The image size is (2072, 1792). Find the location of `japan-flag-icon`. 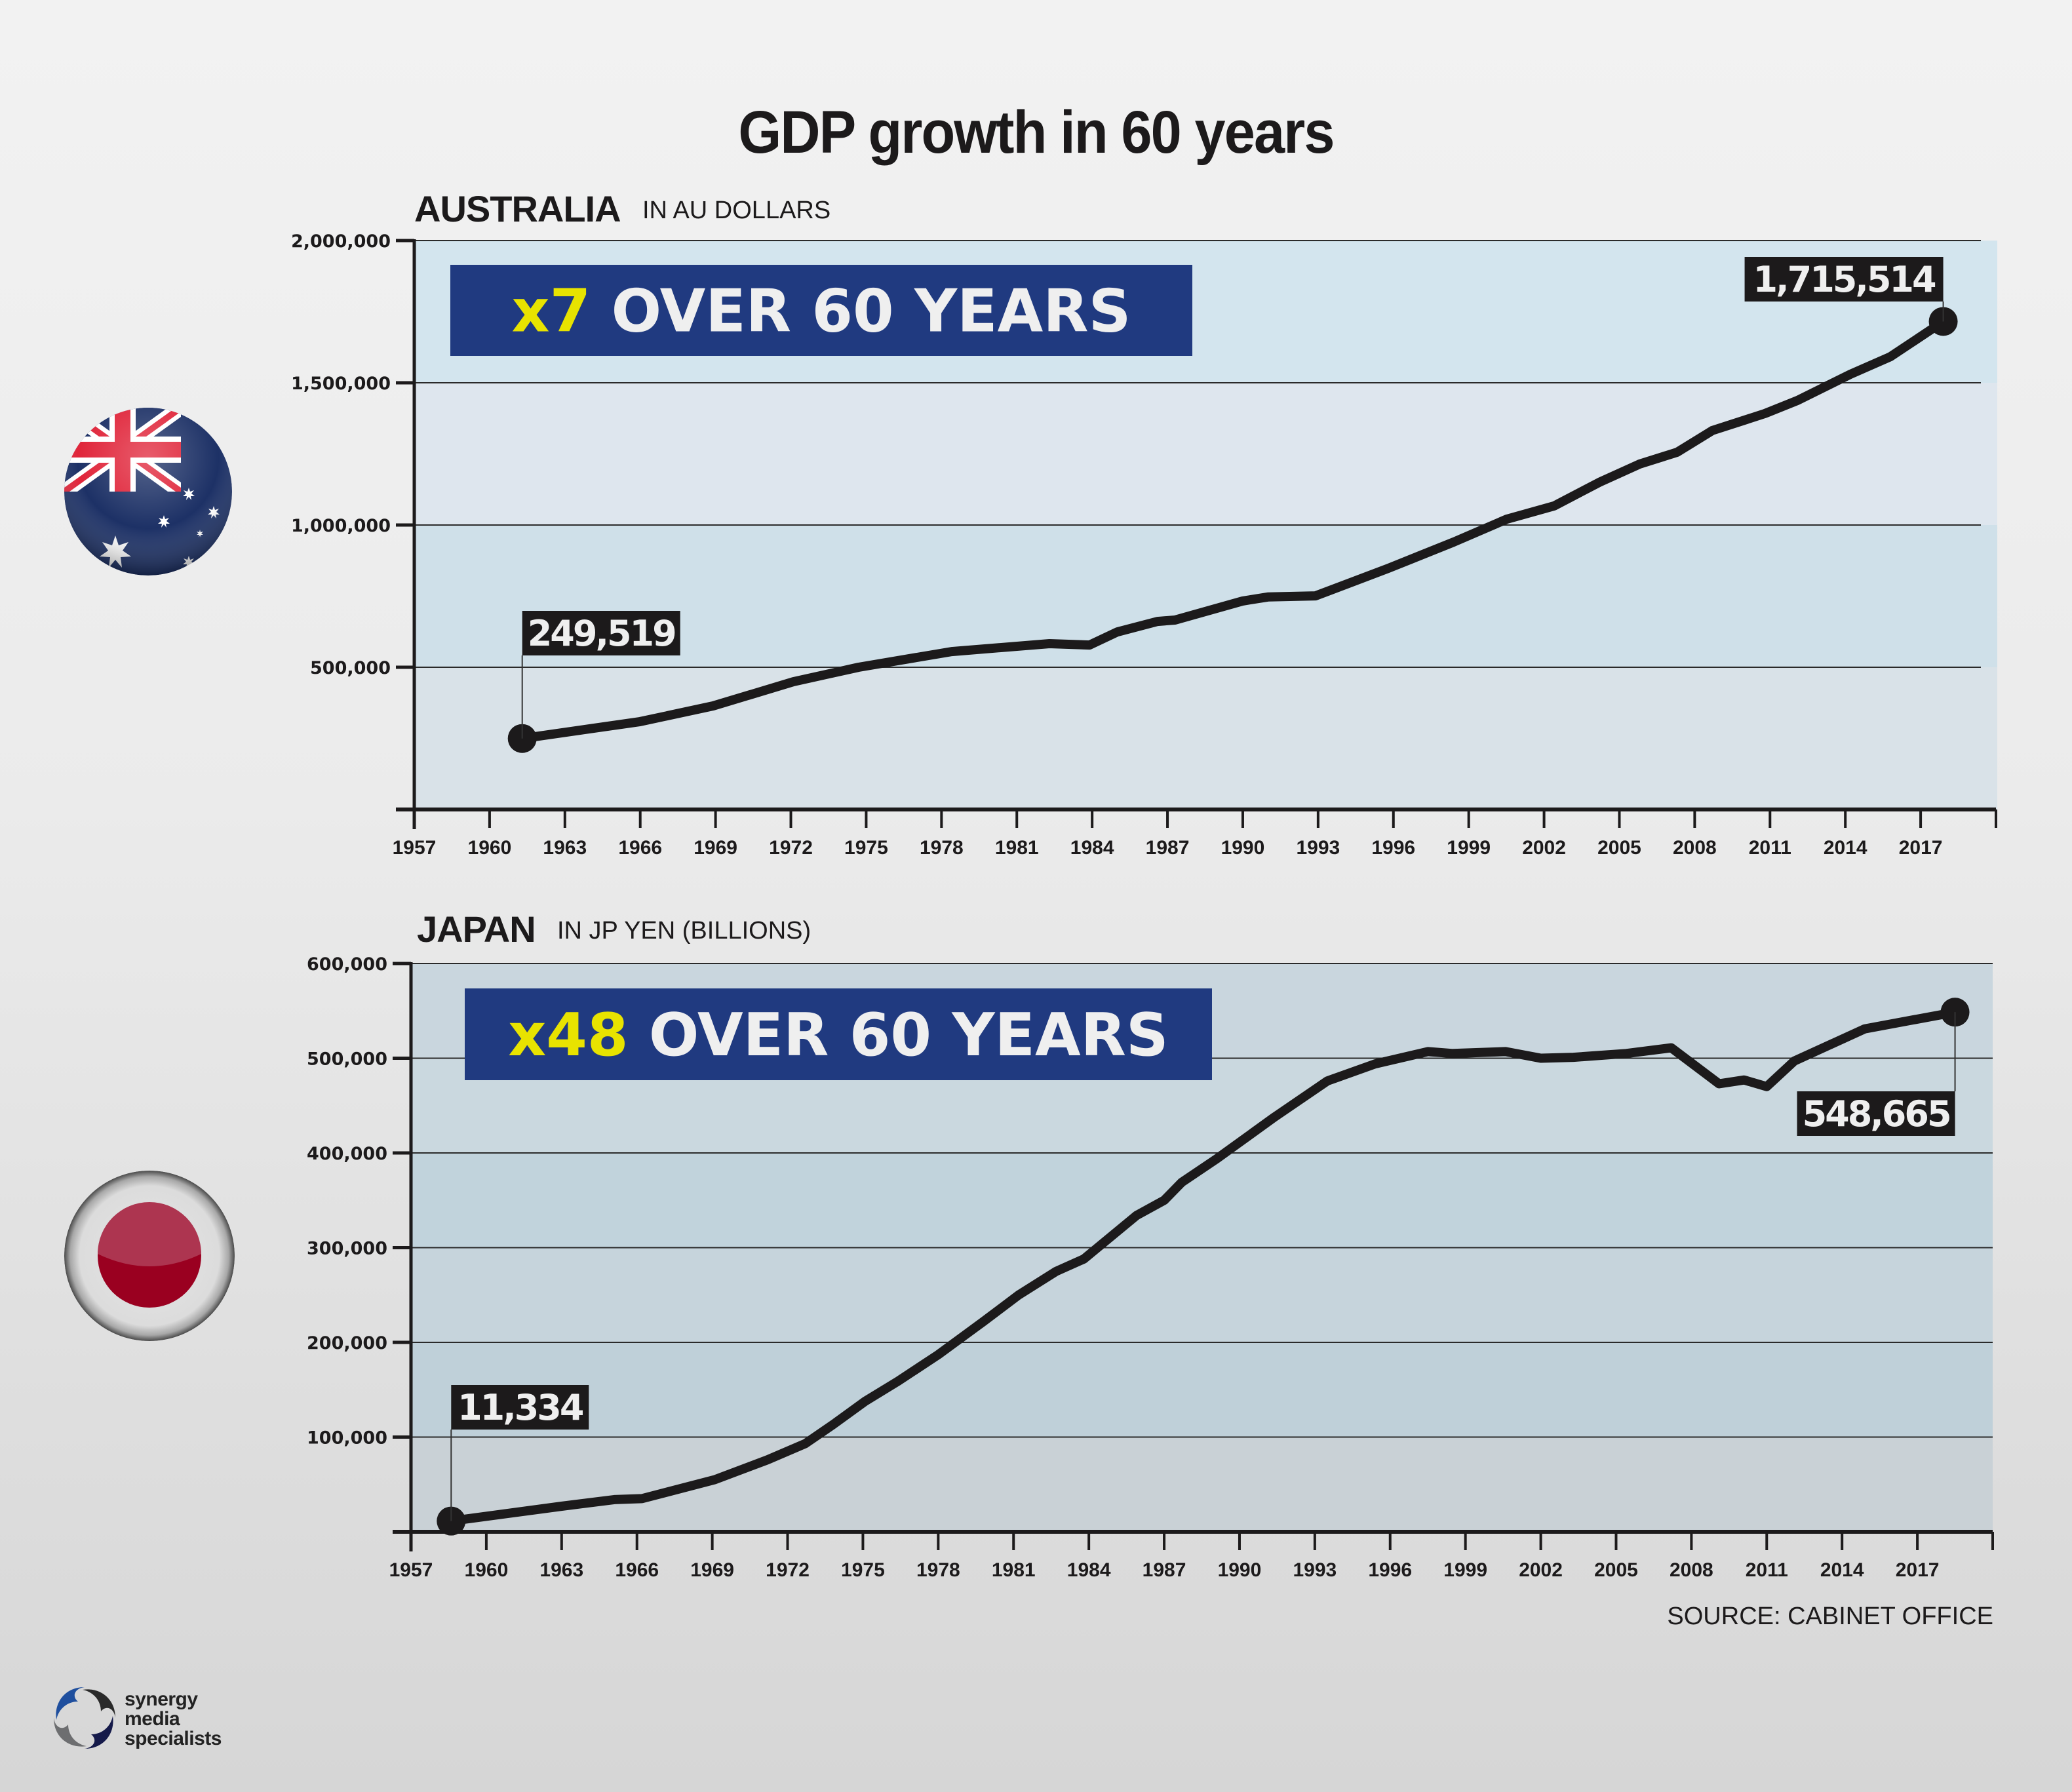

japan-flag-icon is located at coordinates (149, 1256).